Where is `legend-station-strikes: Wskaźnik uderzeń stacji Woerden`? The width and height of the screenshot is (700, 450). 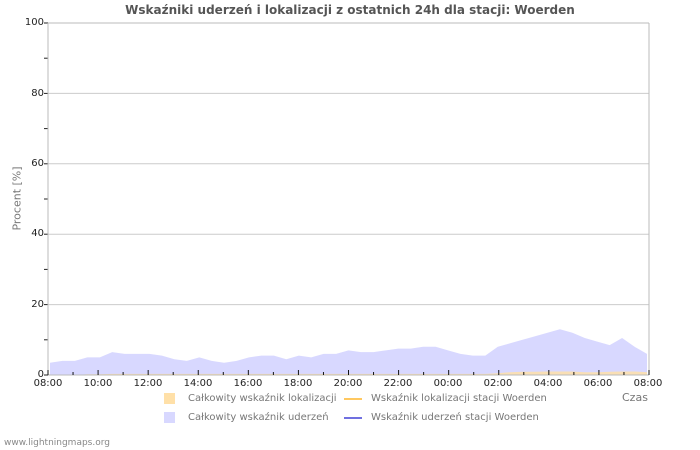
legend-station-strikes: Wskaźnik uderzeń stacji Woerden is located at coordinates (441, 417).